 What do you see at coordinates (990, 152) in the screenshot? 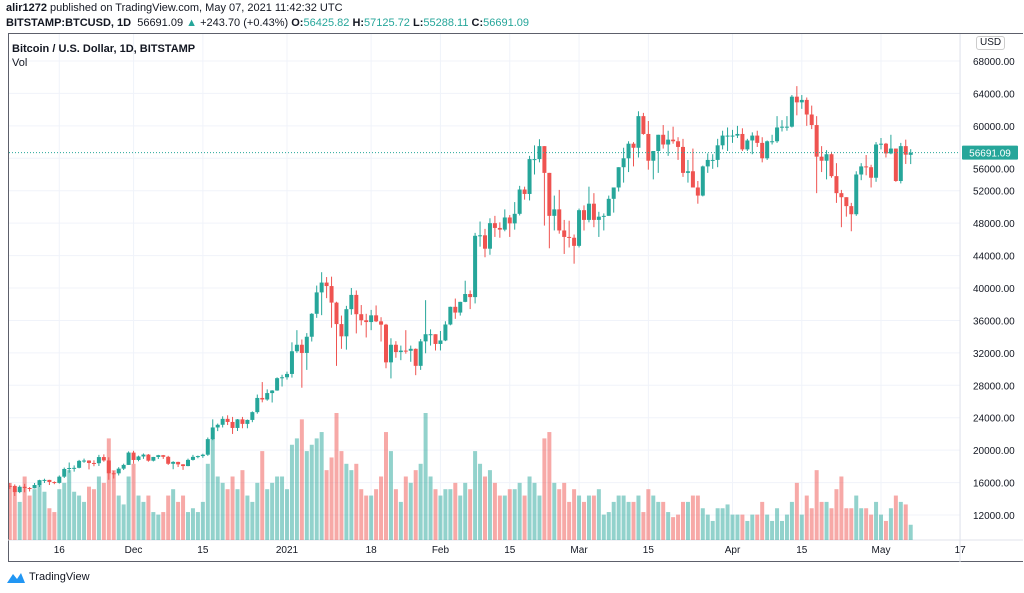
I see `last-price-badge` at bounding box center [990, 152].